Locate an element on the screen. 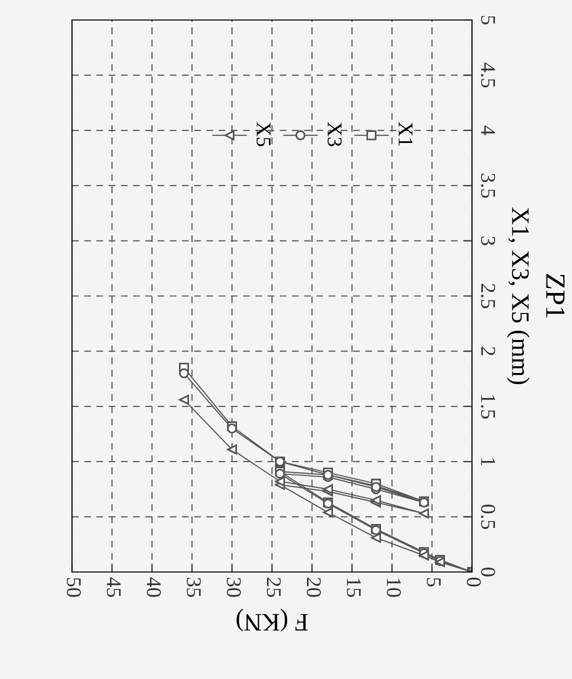 The height and width of the screenshot is (679, 572). y-axis-title: X1, X3, X5 (mm) is located at coordinates (518, 295).